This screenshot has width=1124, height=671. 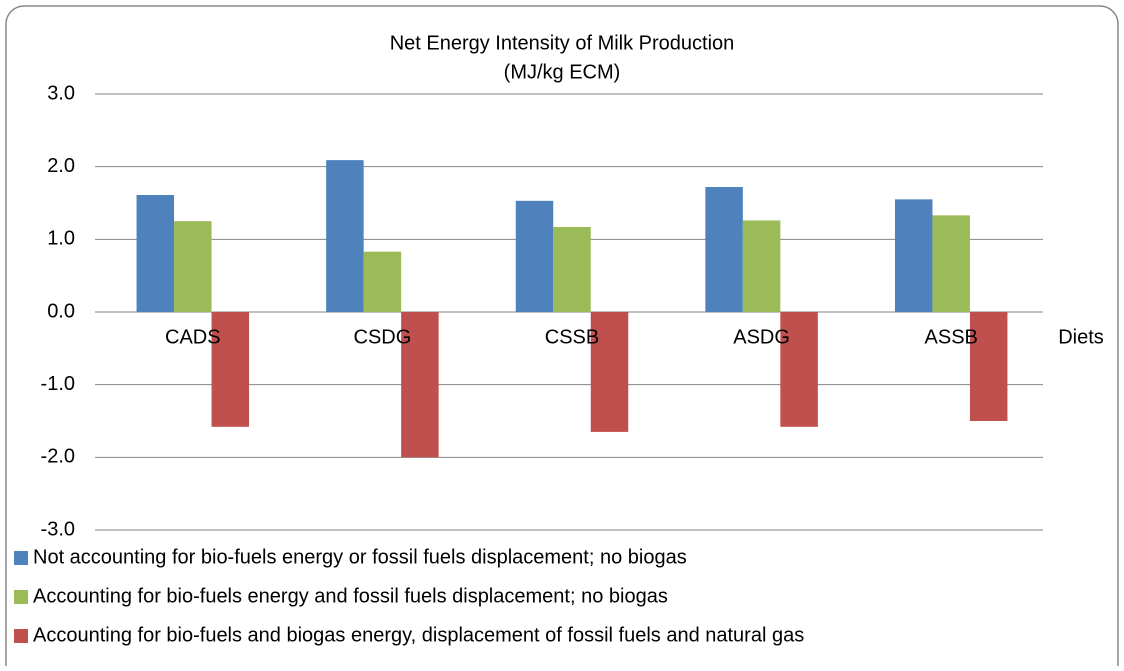 I want to click on y-tick-label: -3.0, so click(x=58, y=529).